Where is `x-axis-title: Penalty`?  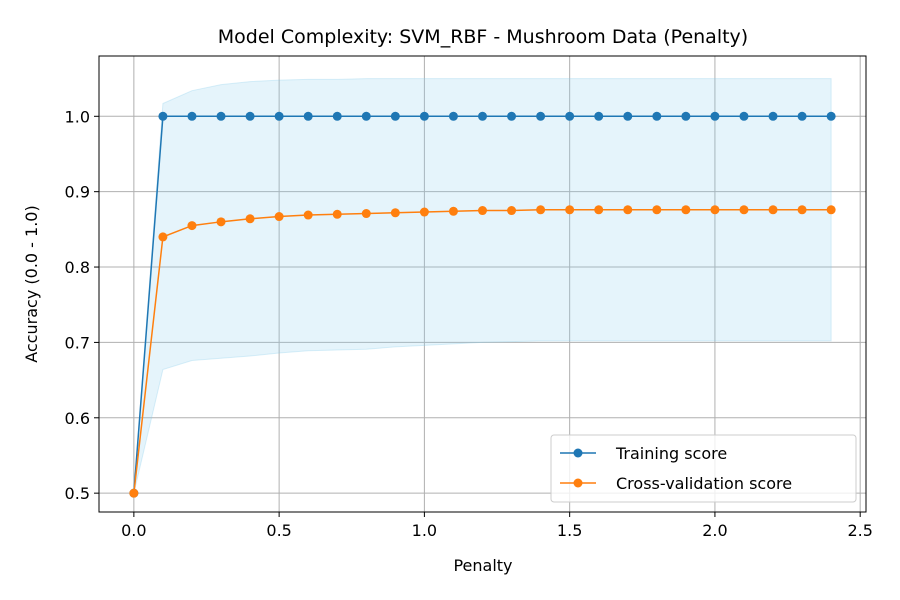
x-axis-title: Penalty is located at coordinates (482, 565).